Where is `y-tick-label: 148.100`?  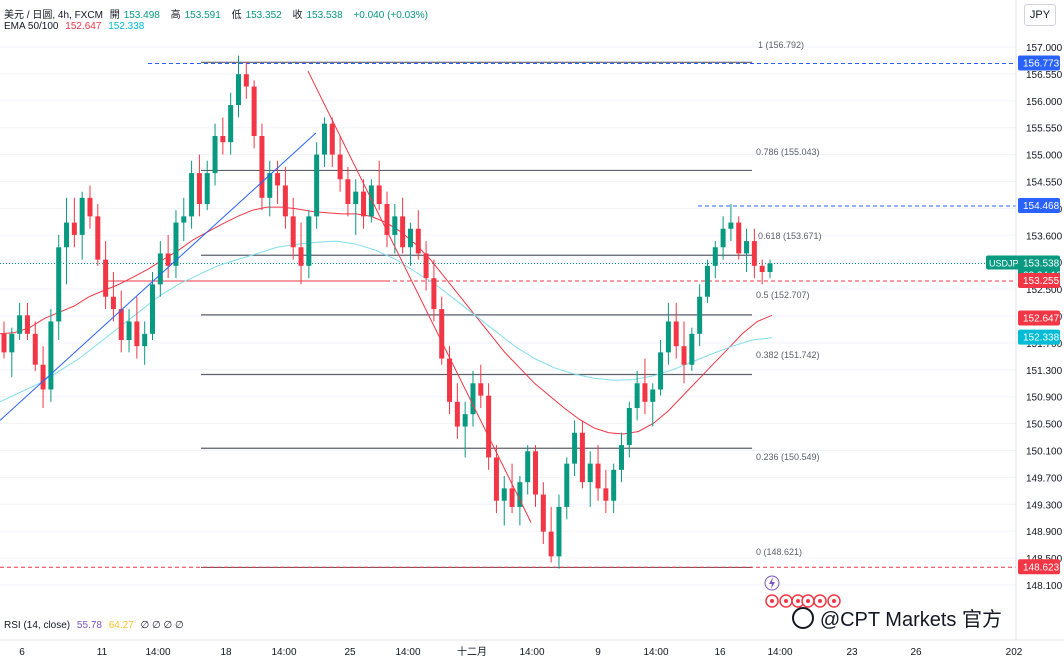
y-tick-label: 148.100 is located at coordinates (1044, 586).